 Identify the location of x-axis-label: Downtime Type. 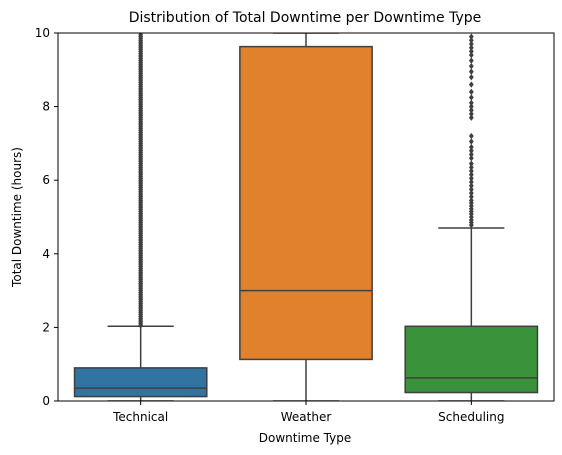
(305, 438).